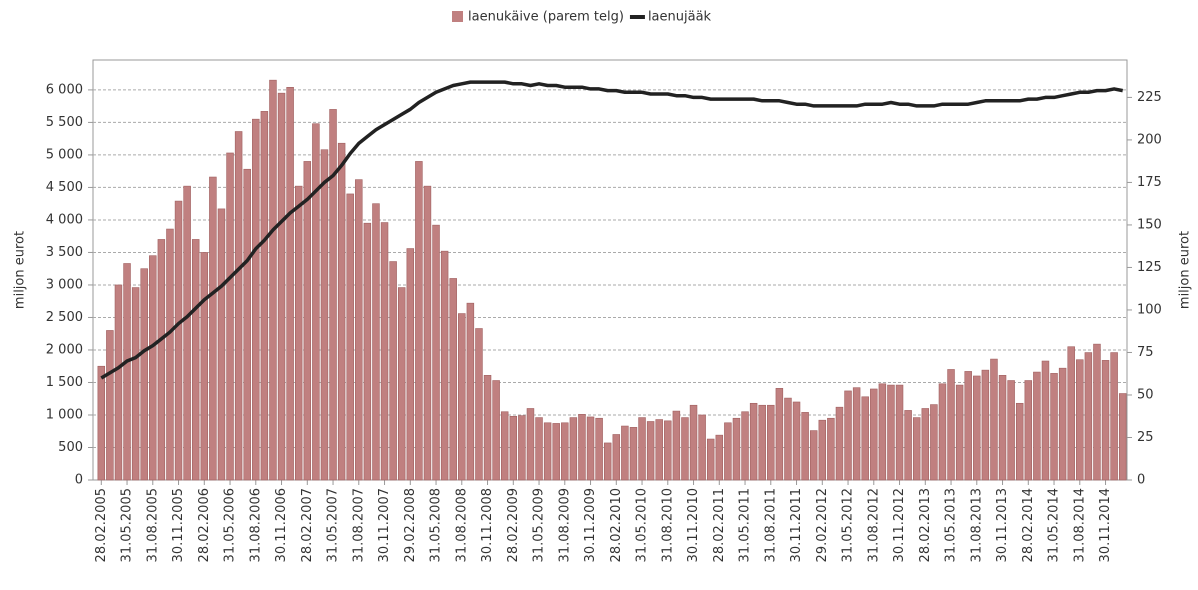 The image size is (1198, 590). I want to click on x-tick-label: 31.08.2007, so click(358, 525).